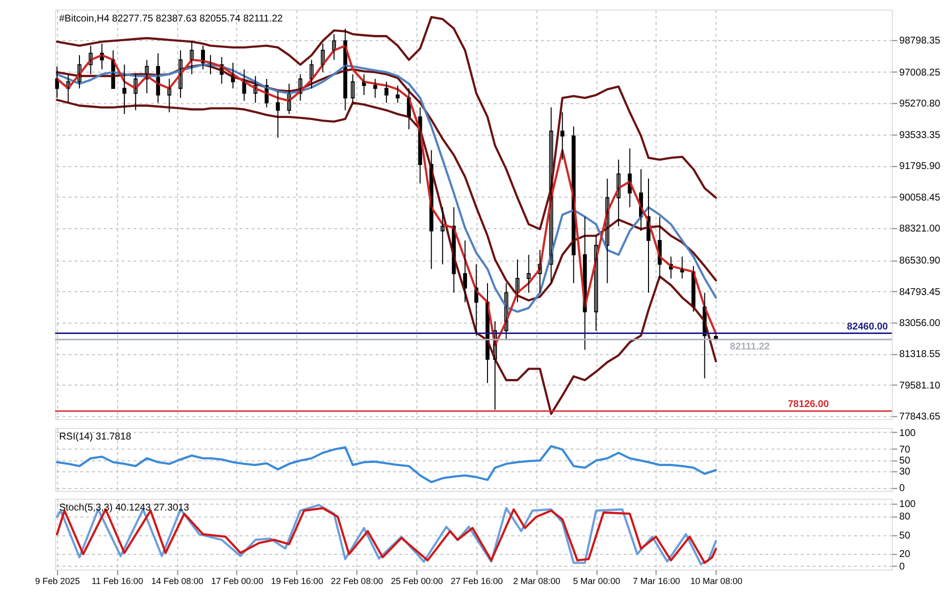 This screenshot has width=945, height=613. Describe the element at coordinates (867, 326) in the screenshot. I see `ref-line-label: 82460.00` at that location.